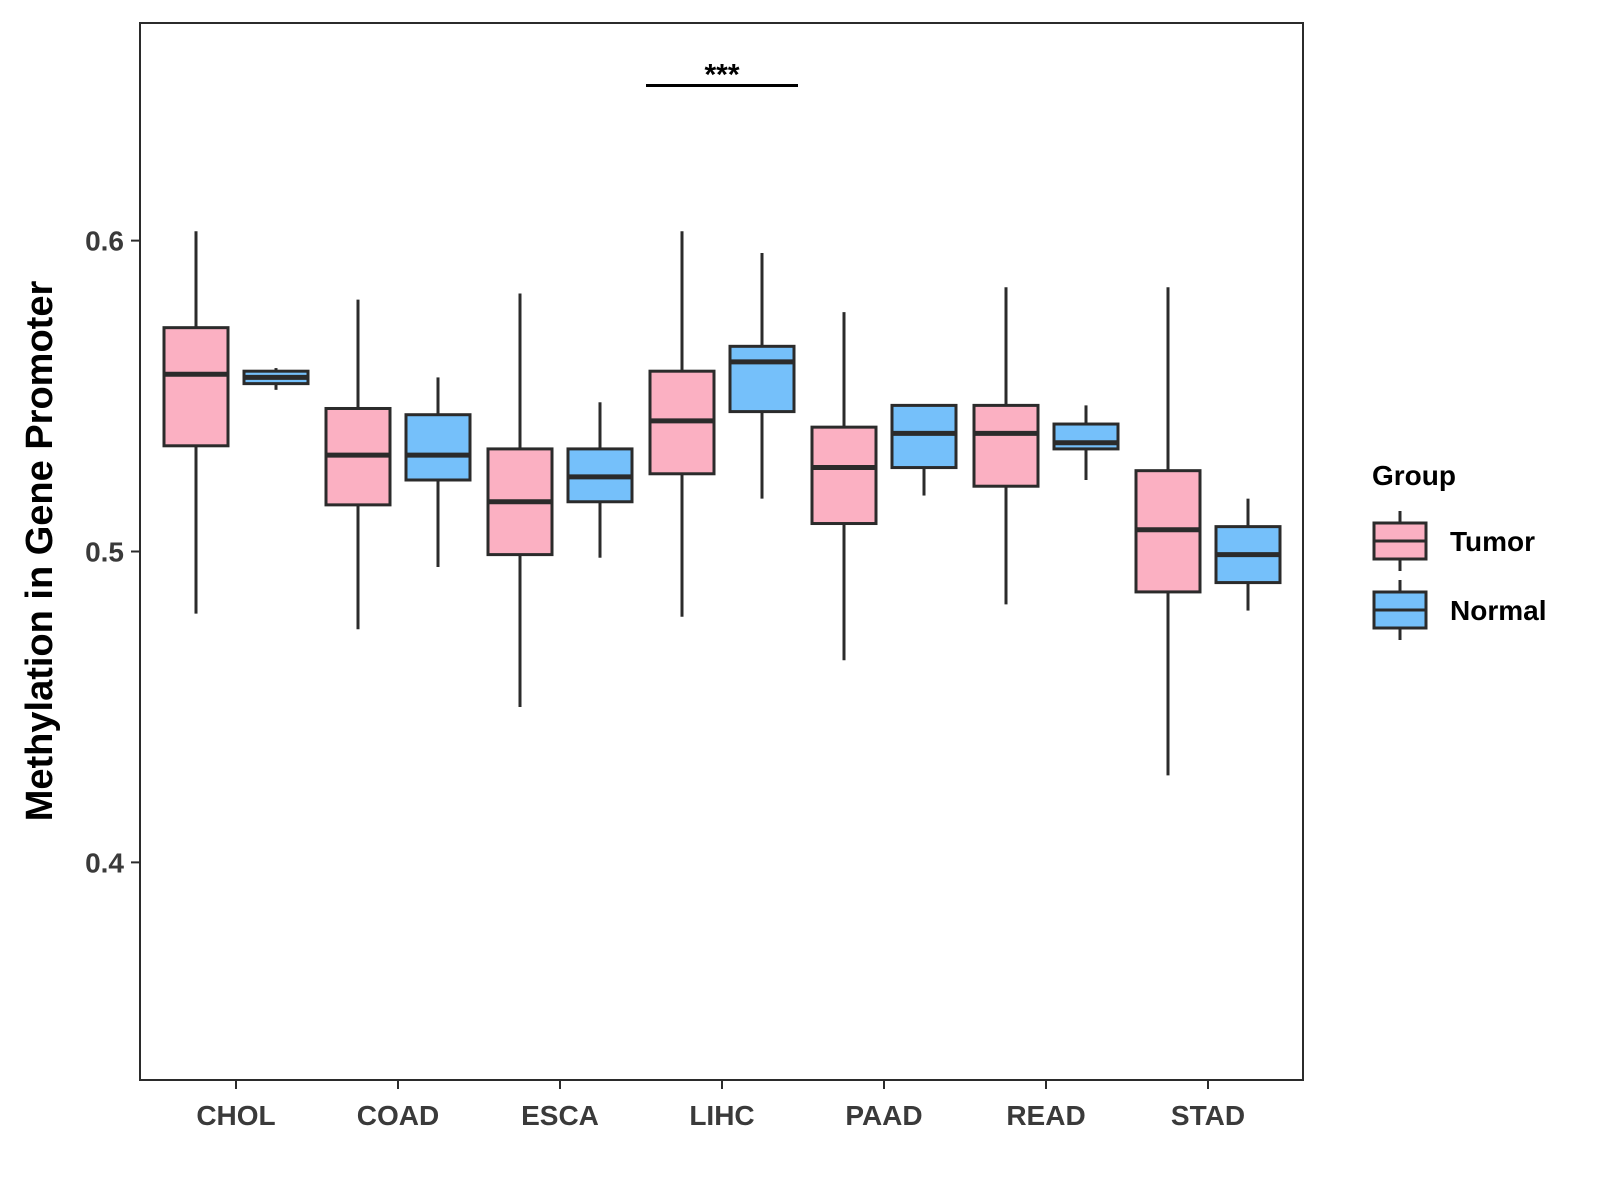 Image resolution: width=1600 pixels, height=1200 pixels. What do you see at coordinates (600, 480) in the screenshot?
I see `box-esca-normal` at bounding box center [600, 480].